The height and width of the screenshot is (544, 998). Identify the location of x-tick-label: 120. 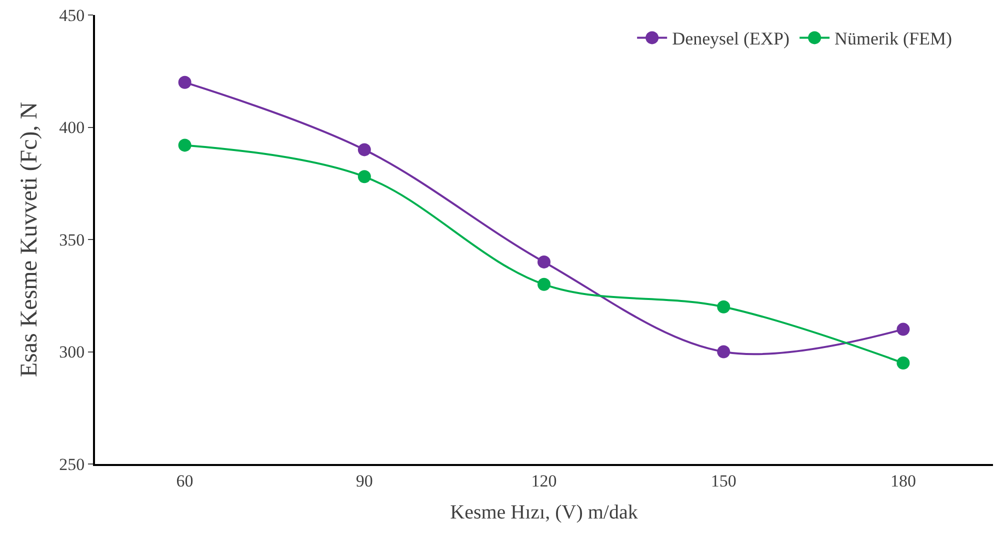
(544, 480).